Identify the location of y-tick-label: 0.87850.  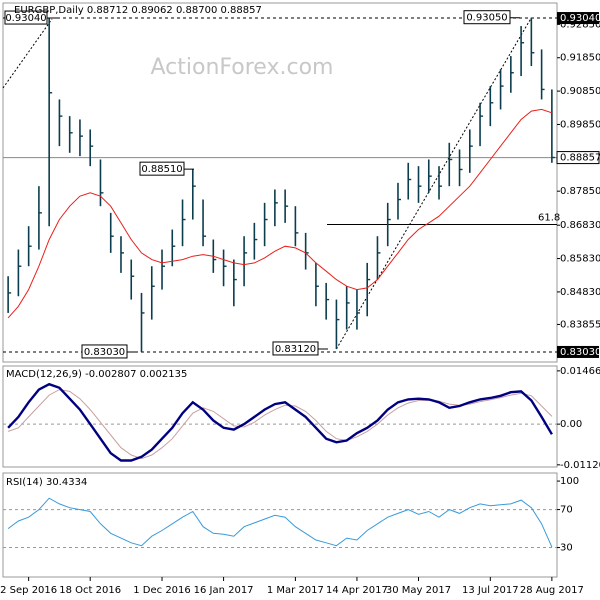
(580, 191).